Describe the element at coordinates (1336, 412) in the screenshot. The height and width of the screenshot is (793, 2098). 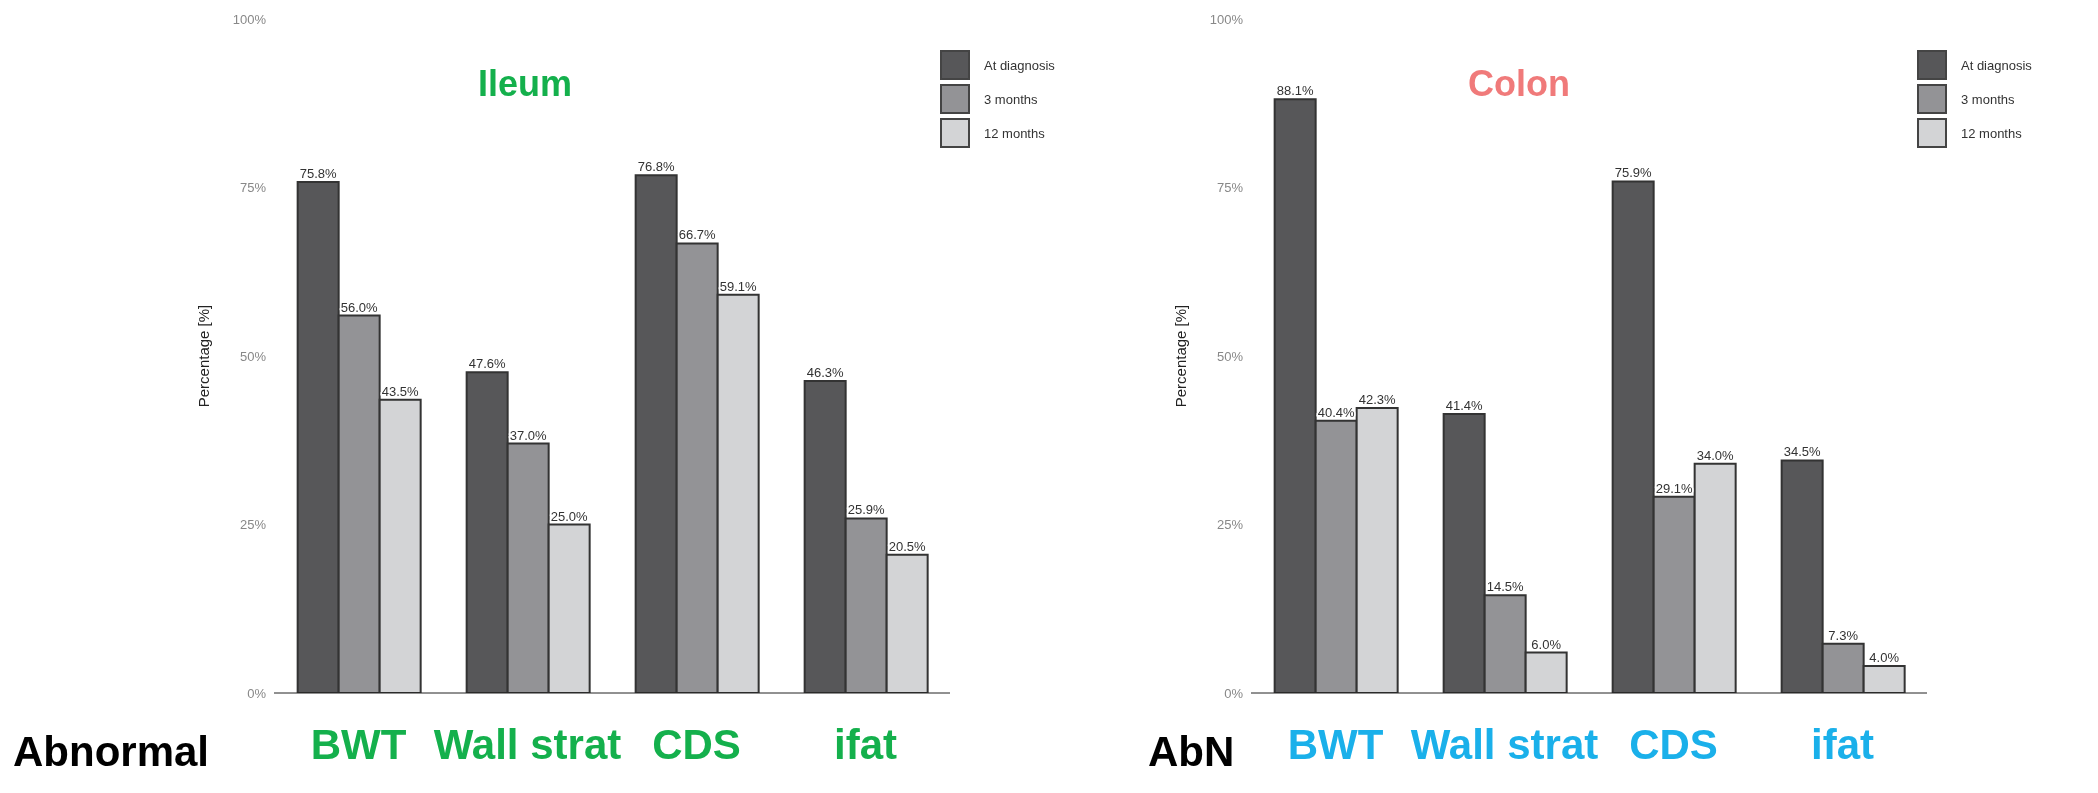
I see `data-label: 40.4%` at that location.